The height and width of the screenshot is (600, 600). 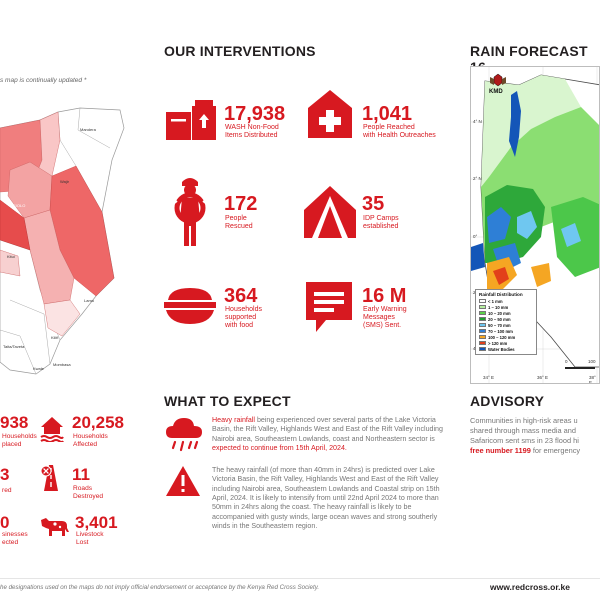 I want to click on legend-label: 1 – 10 mm, so click(x=498, y=307).